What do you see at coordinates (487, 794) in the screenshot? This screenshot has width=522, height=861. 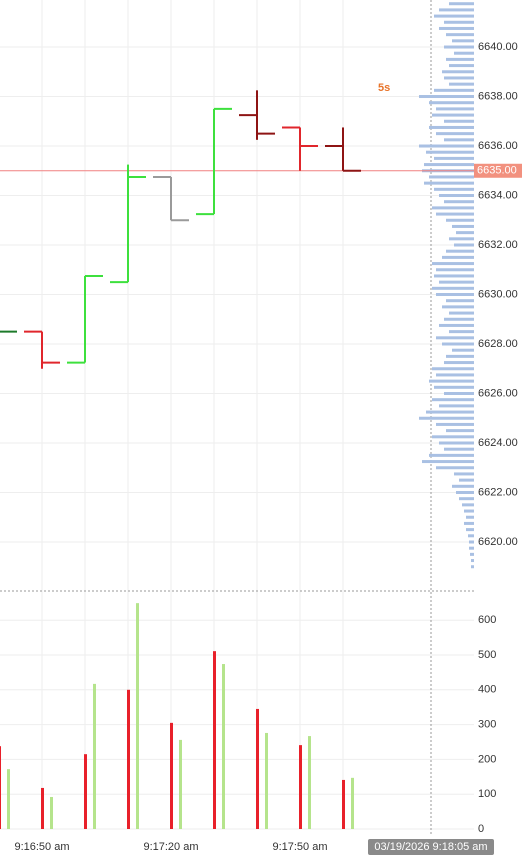 I see `y-tick-label: 100` at bounding box center [487, 794].